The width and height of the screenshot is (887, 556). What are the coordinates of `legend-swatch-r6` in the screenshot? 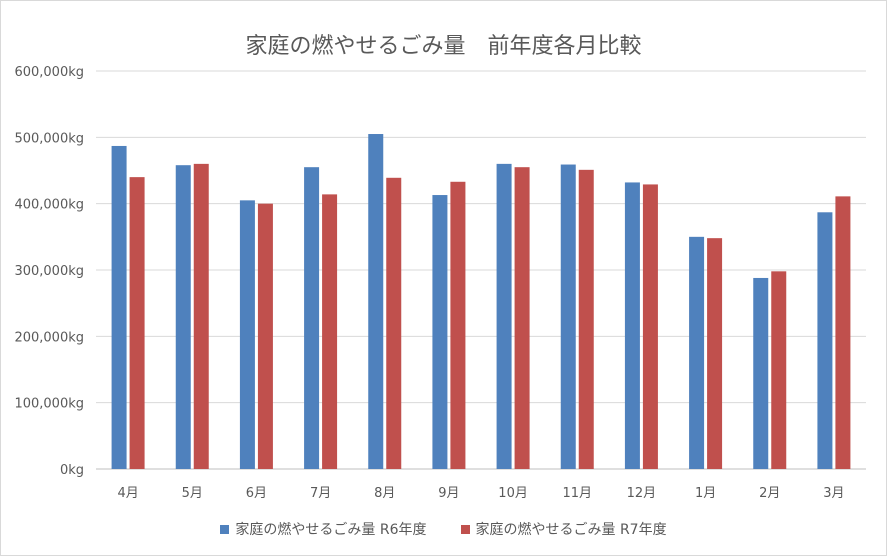 It's located at (225, 529).